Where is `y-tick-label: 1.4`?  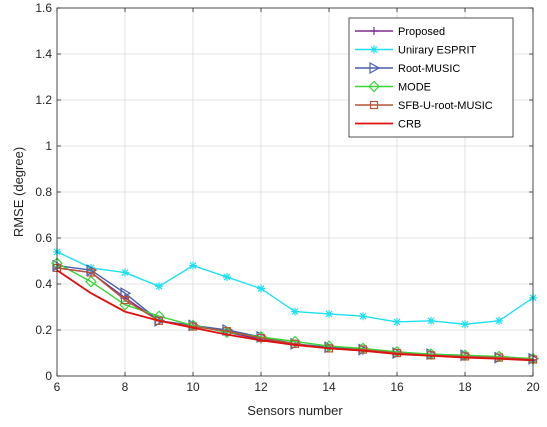 y-tick-label: 1.4 is located at coordinates (43, 54).